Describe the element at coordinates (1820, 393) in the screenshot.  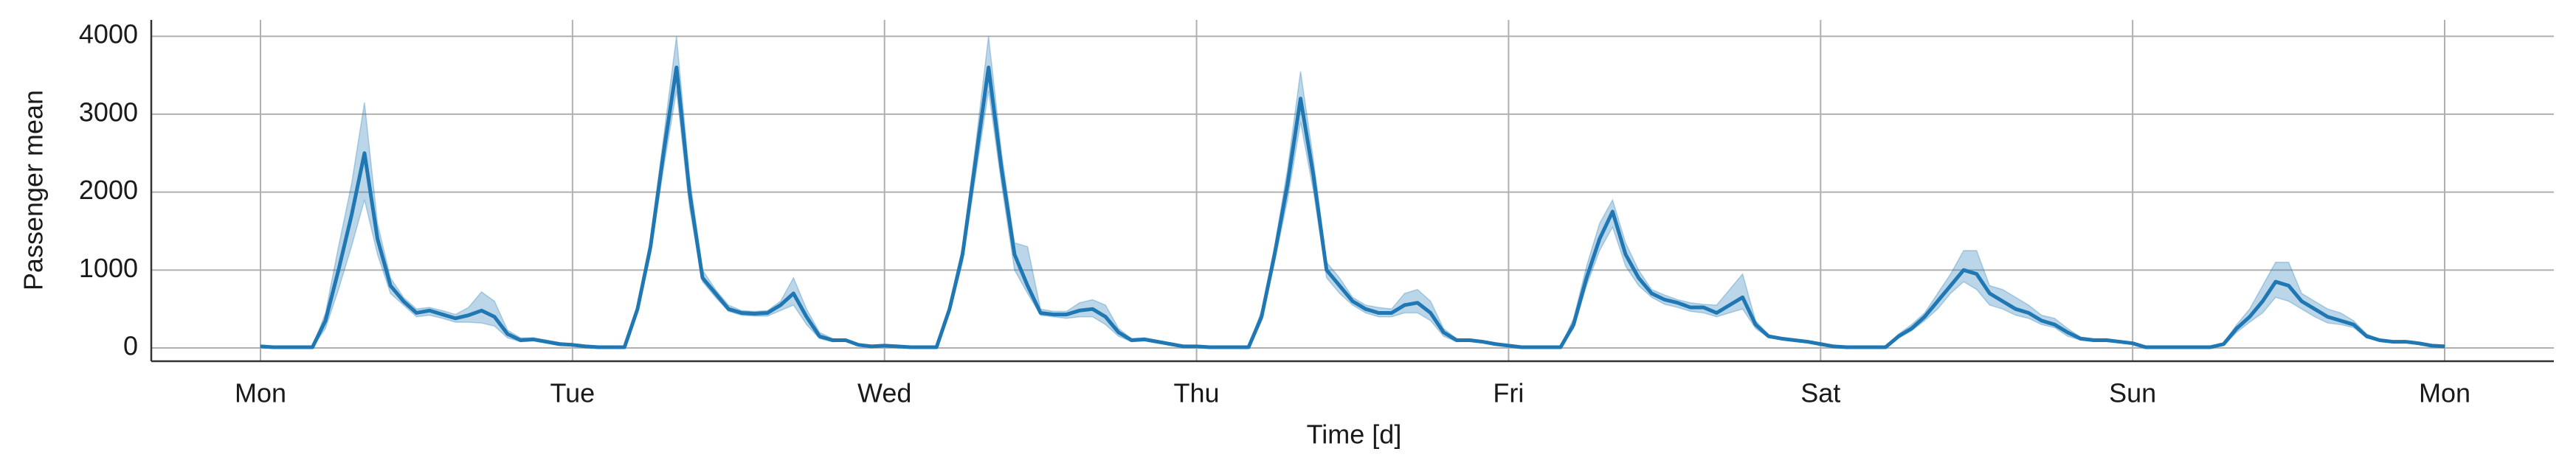
I see `x-tick-label: Sat` at that location.